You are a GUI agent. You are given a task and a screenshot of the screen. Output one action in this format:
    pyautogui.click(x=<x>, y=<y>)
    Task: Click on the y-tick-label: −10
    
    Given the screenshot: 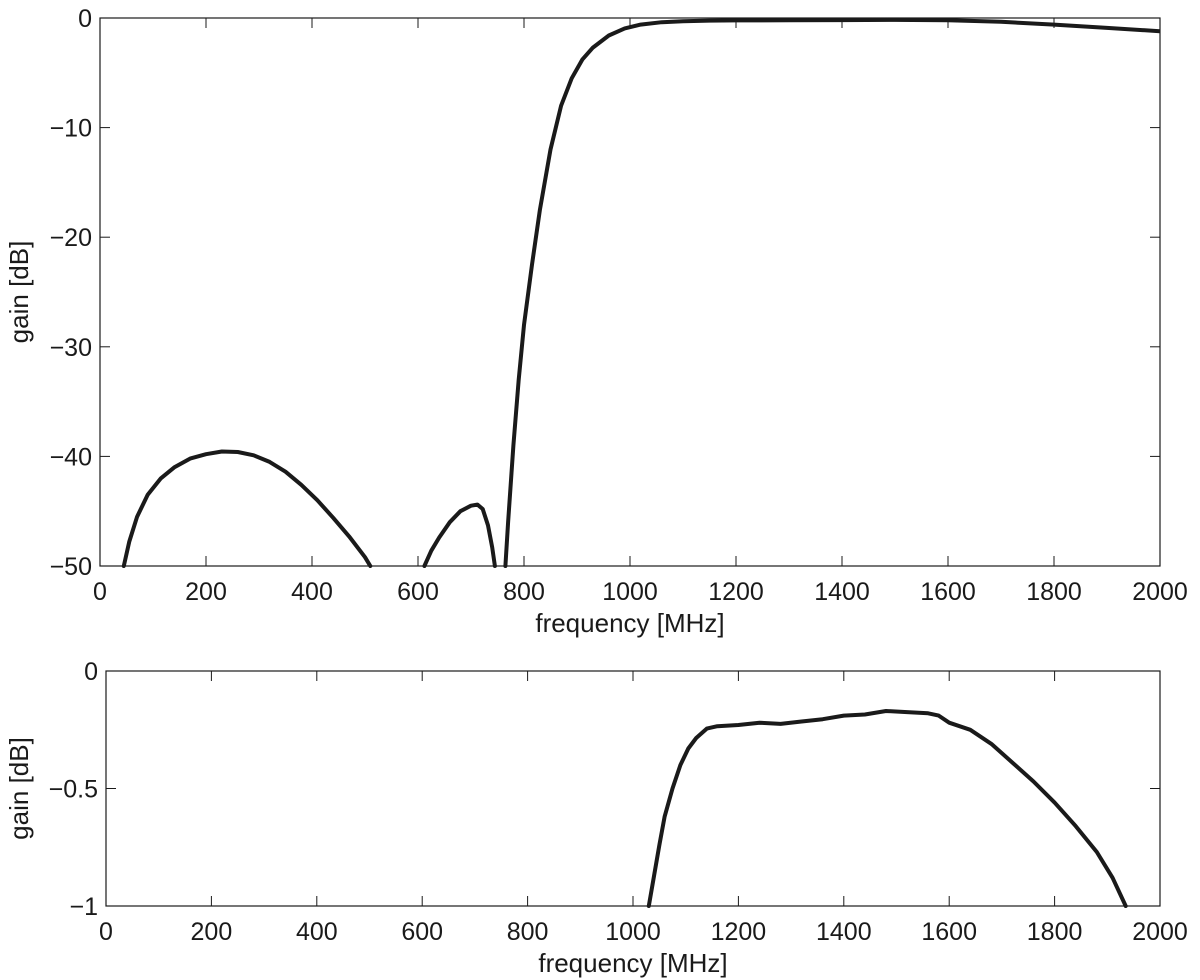 What is the action you would take?
    pyautogui.click(x=71, y=129)
    